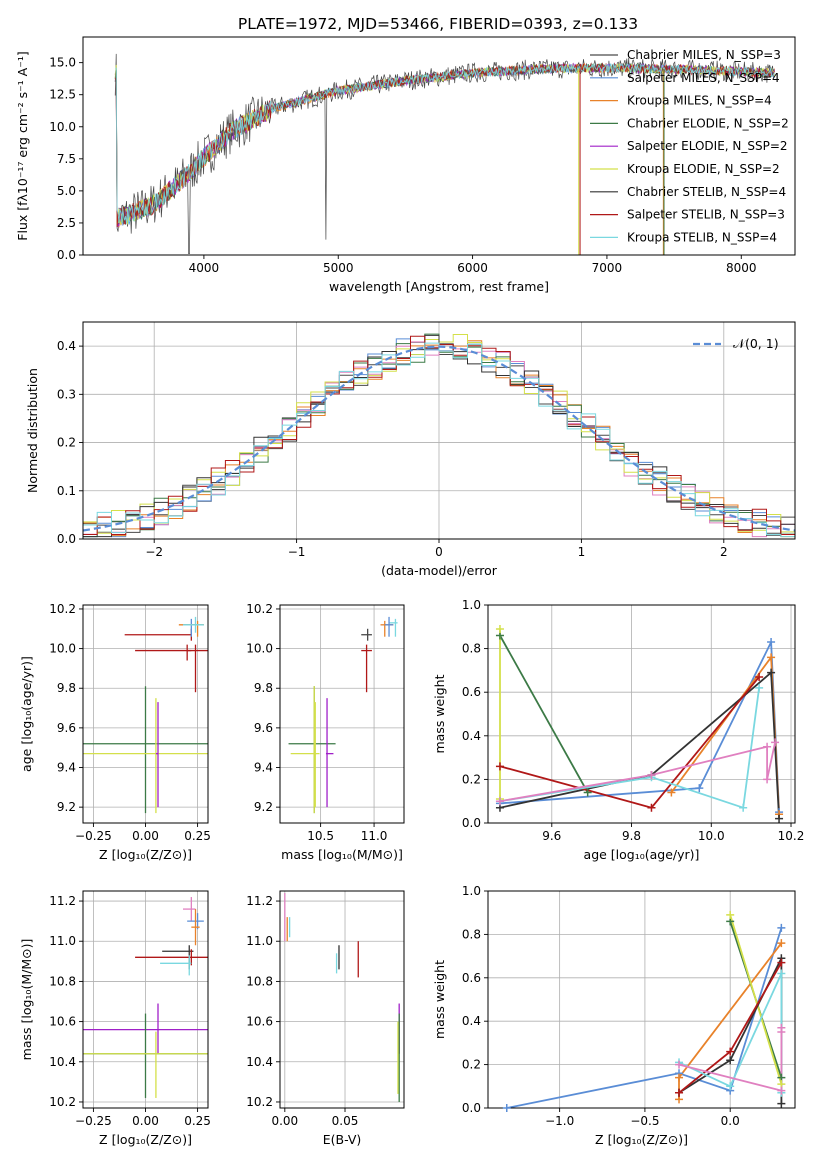  I want to click on y-tick-label: 7.5, so click(66, 159).